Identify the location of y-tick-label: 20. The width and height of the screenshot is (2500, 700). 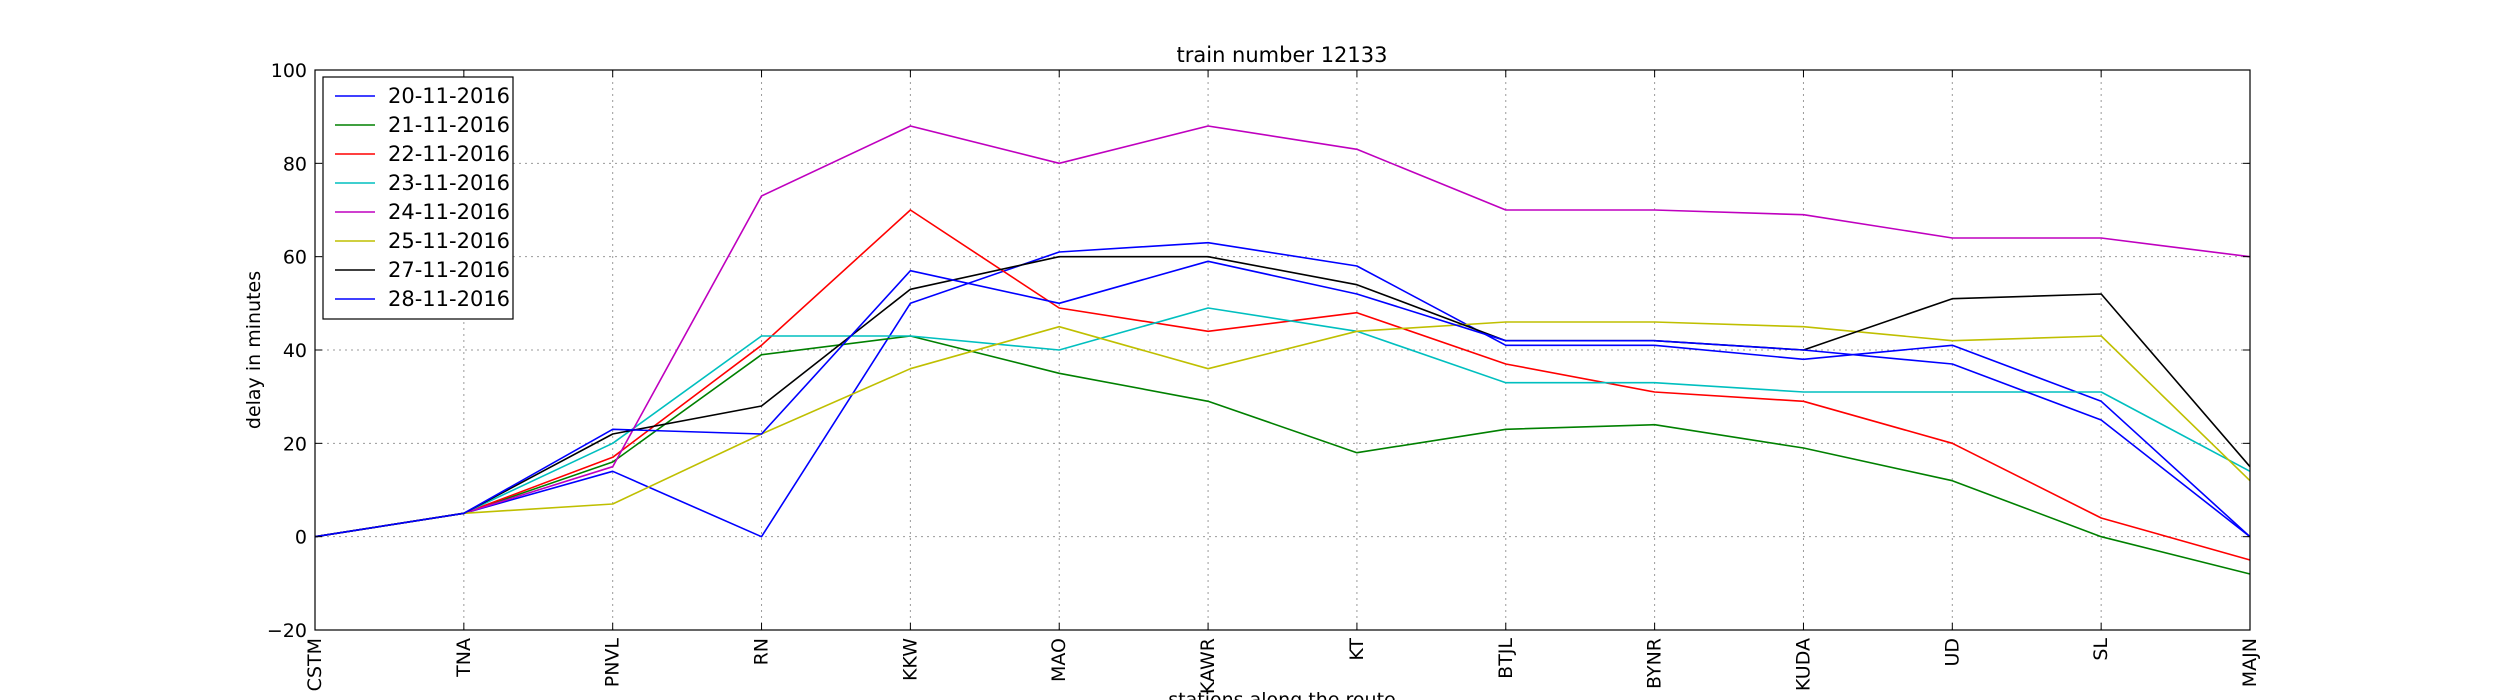
(295, 444).